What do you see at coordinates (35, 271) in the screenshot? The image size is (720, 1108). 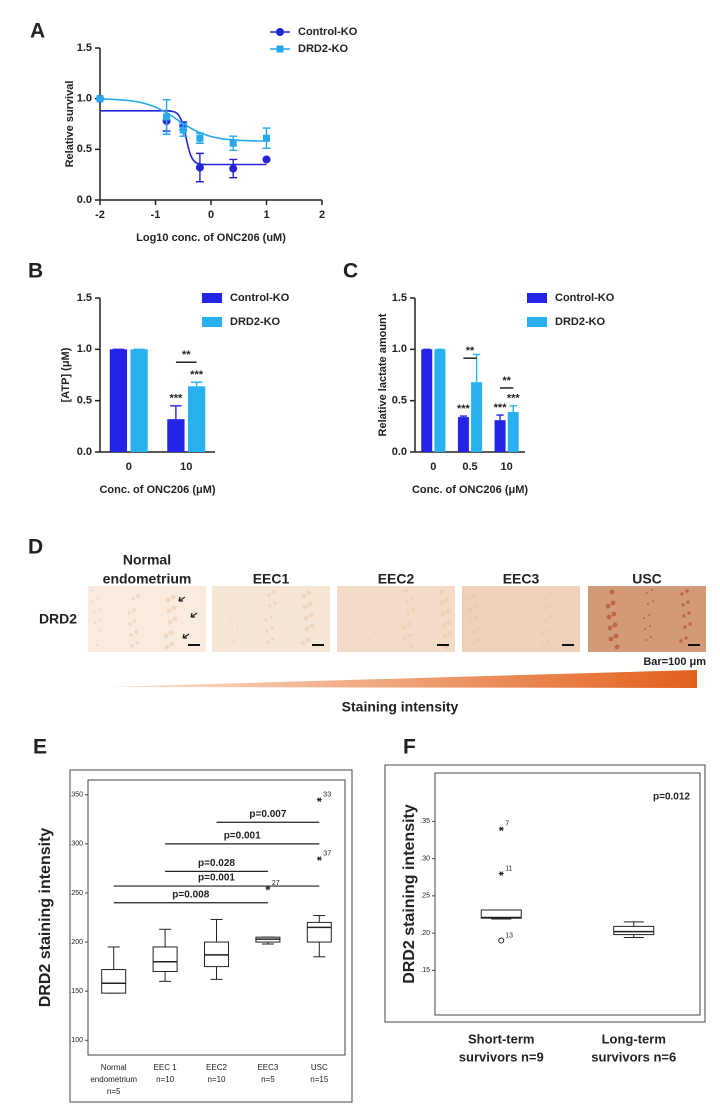 I see `panel-letter: B` at bounding box center [35, 271].